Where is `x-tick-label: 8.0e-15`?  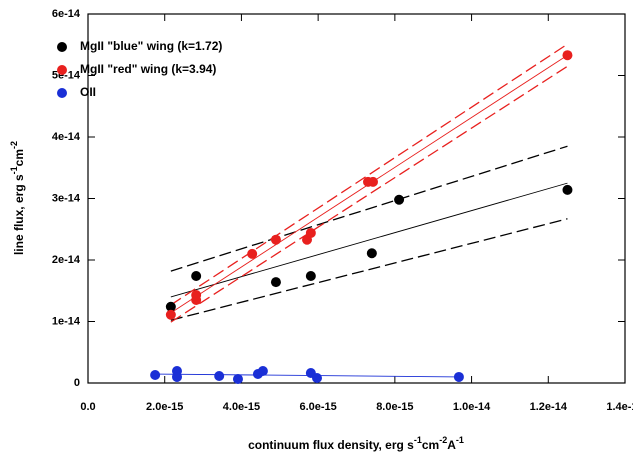 x-tick-label: 8.0e-15 is located at coordinates (394, 407).